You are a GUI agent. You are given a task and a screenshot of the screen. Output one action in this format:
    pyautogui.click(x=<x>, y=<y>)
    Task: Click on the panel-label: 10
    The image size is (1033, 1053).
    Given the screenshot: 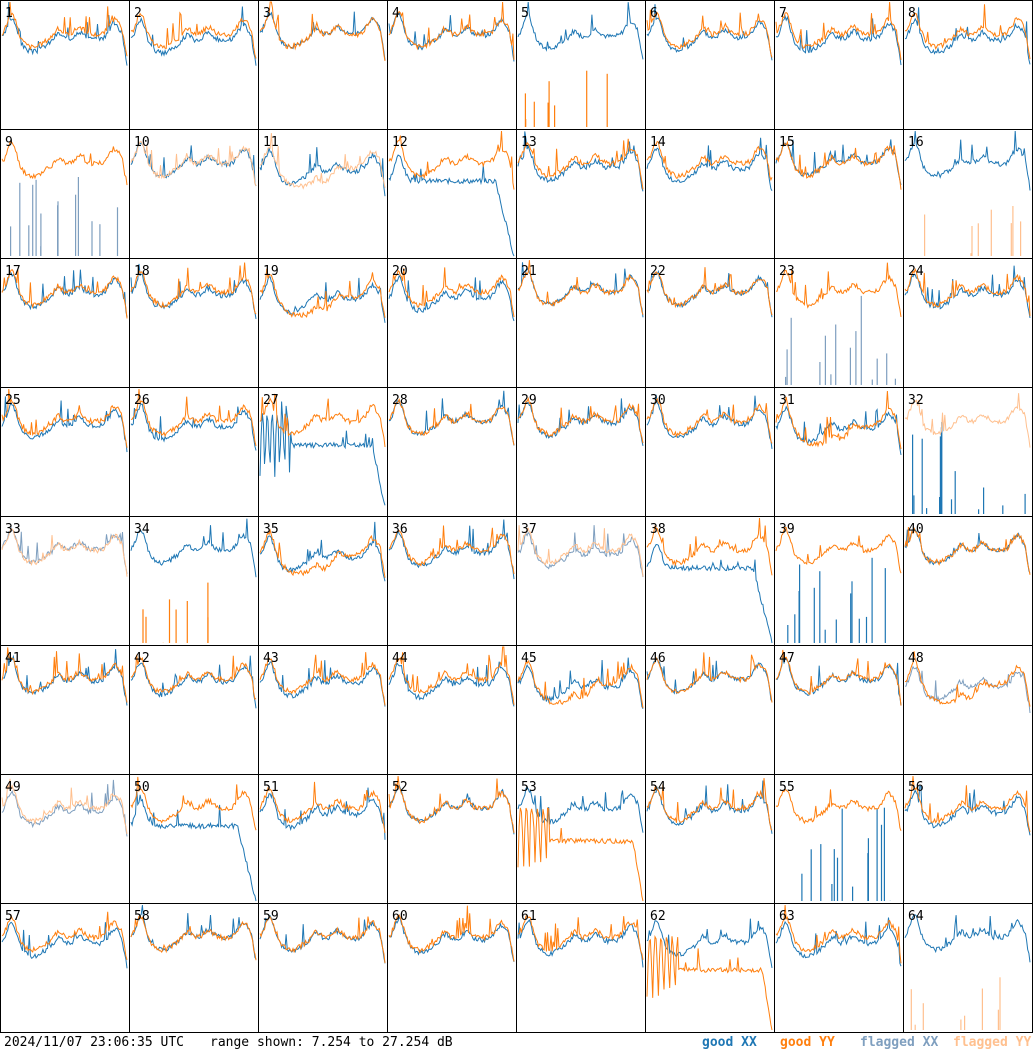 What is the action you would take?
    pyautogui.click(x=142, y=142)
    